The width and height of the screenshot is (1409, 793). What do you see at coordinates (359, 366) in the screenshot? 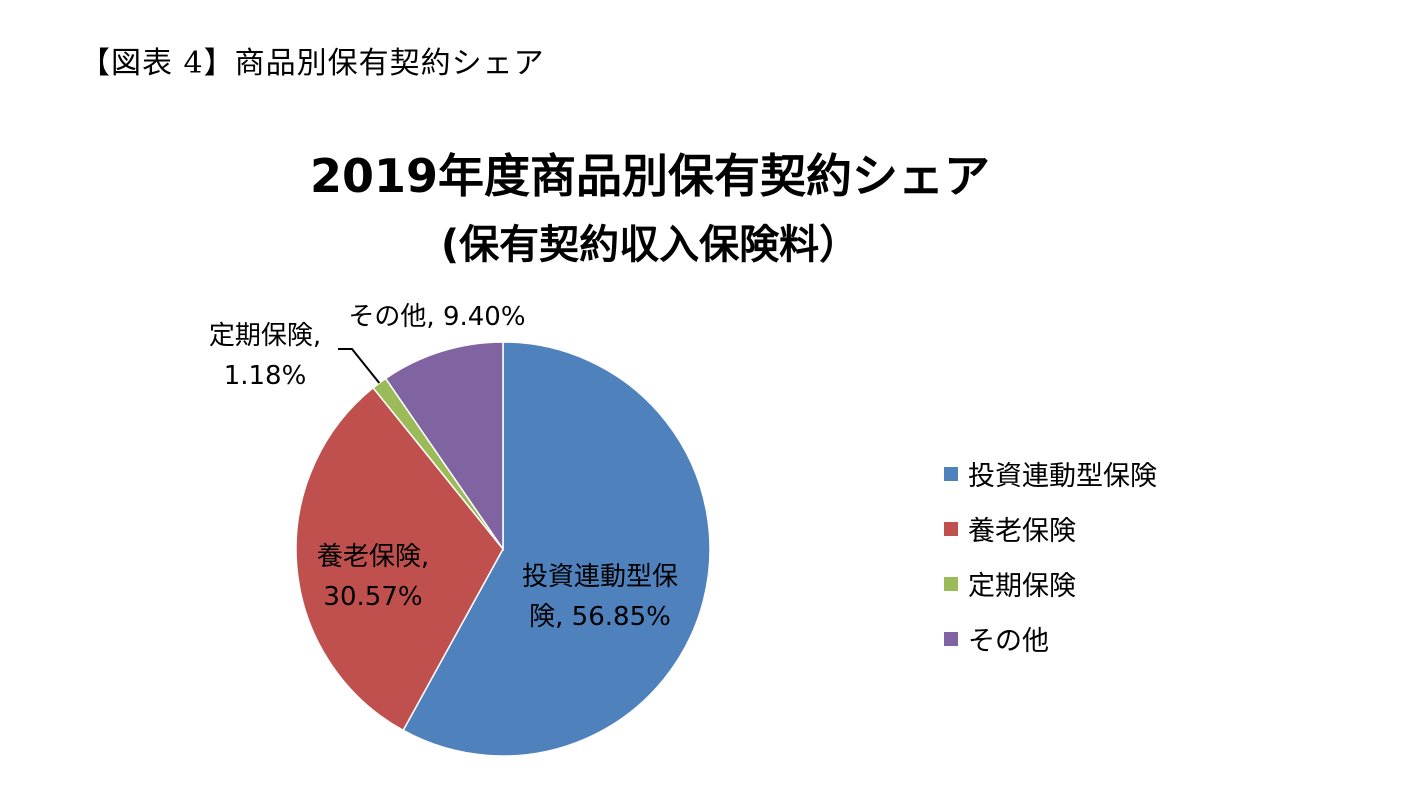
I see `leader-line` at bounding box center [359, 366].